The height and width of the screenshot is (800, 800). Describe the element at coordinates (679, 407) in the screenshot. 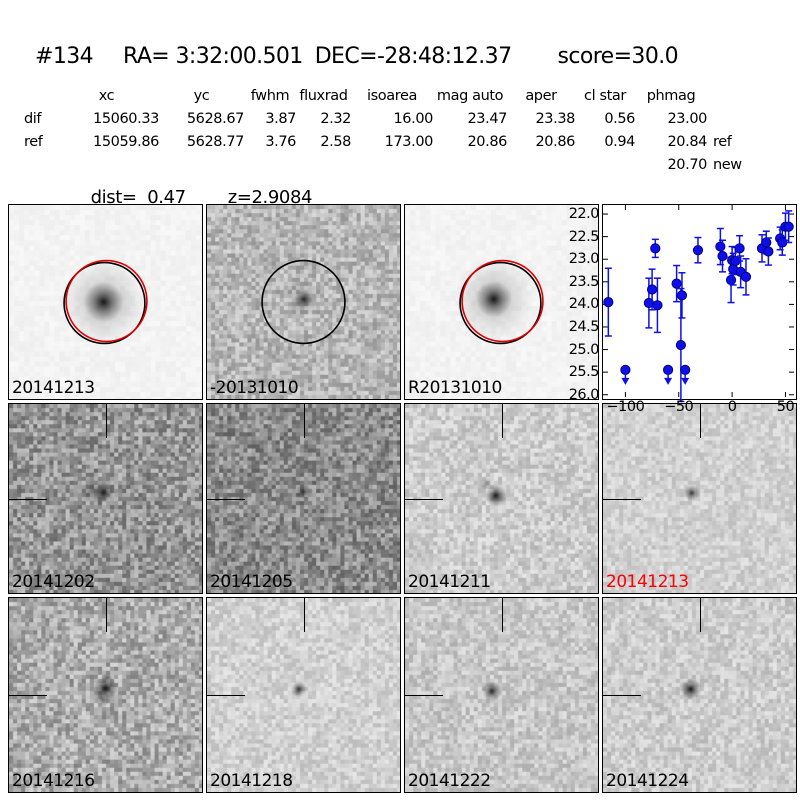

I see `x-tick-label: −50` at that location.